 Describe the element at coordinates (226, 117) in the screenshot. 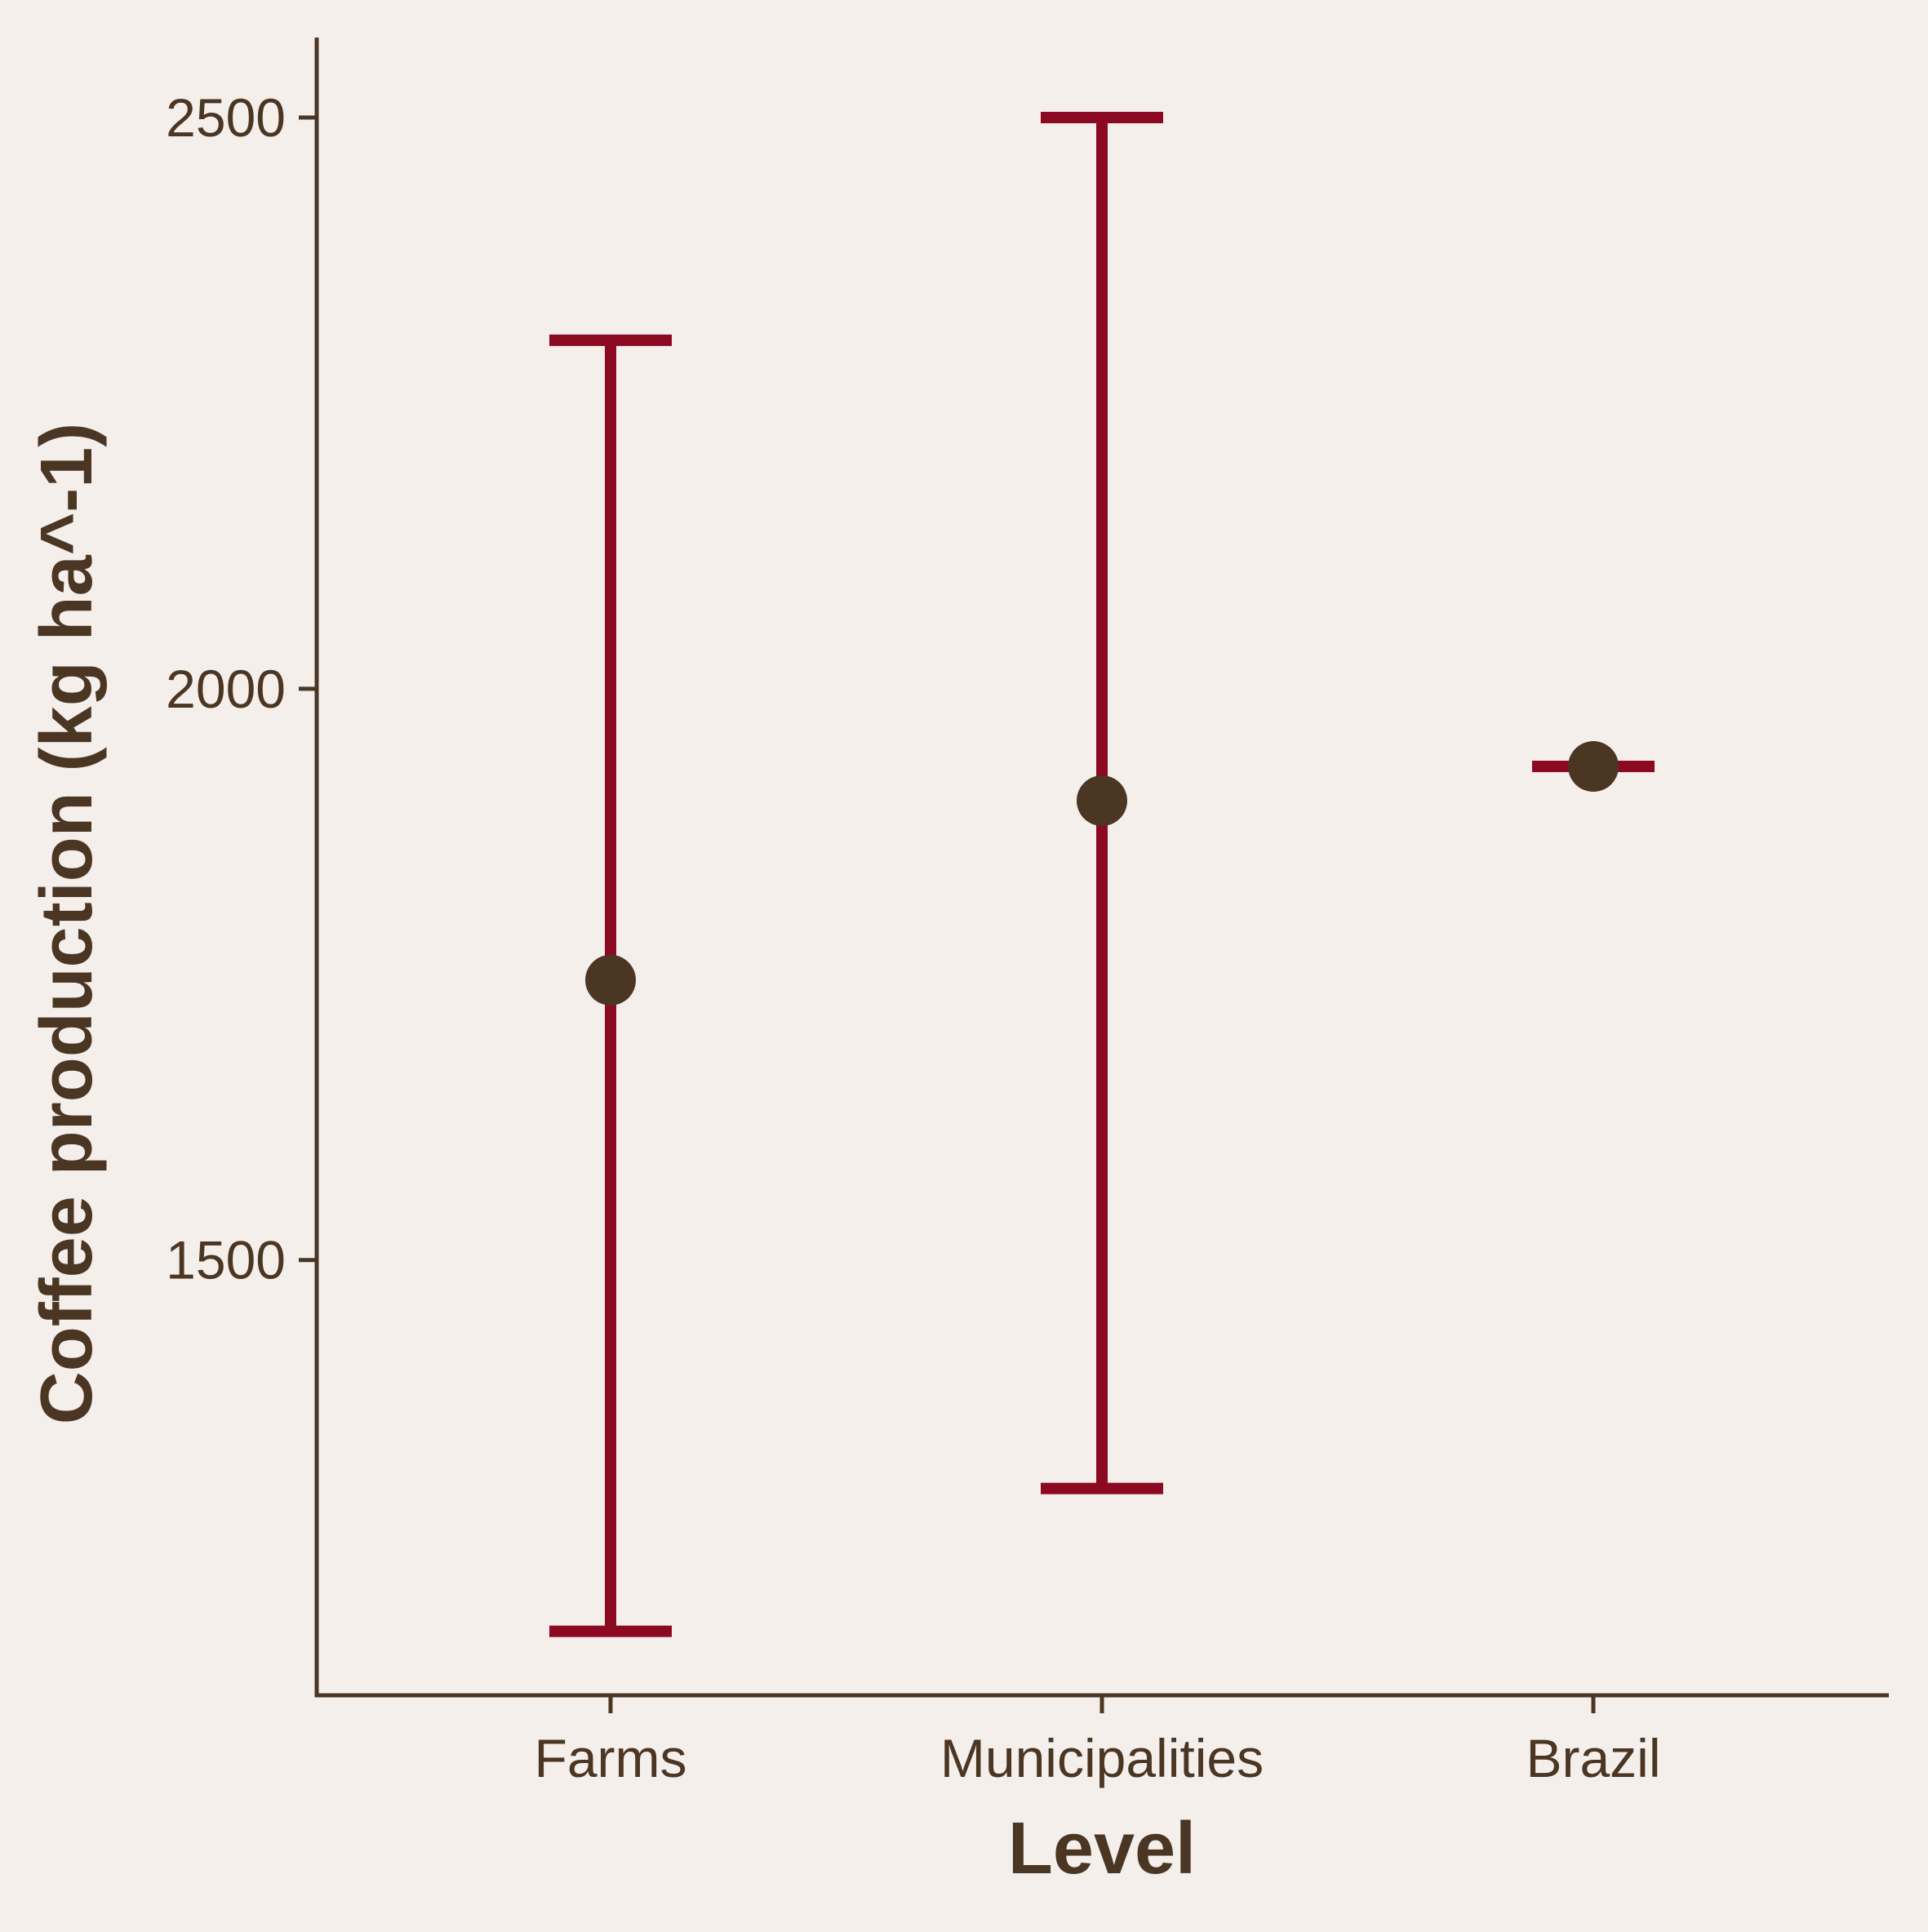

I see `y-tick-label: 2500` at that location.